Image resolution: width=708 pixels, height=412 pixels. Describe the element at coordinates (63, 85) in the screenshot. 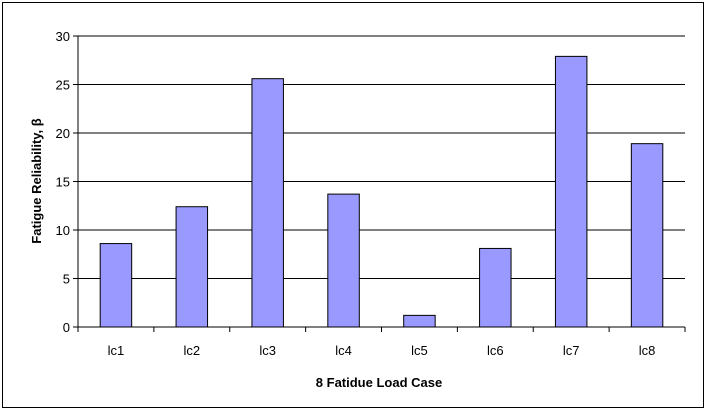

I see `y-tick-label-25: 25` at that location.